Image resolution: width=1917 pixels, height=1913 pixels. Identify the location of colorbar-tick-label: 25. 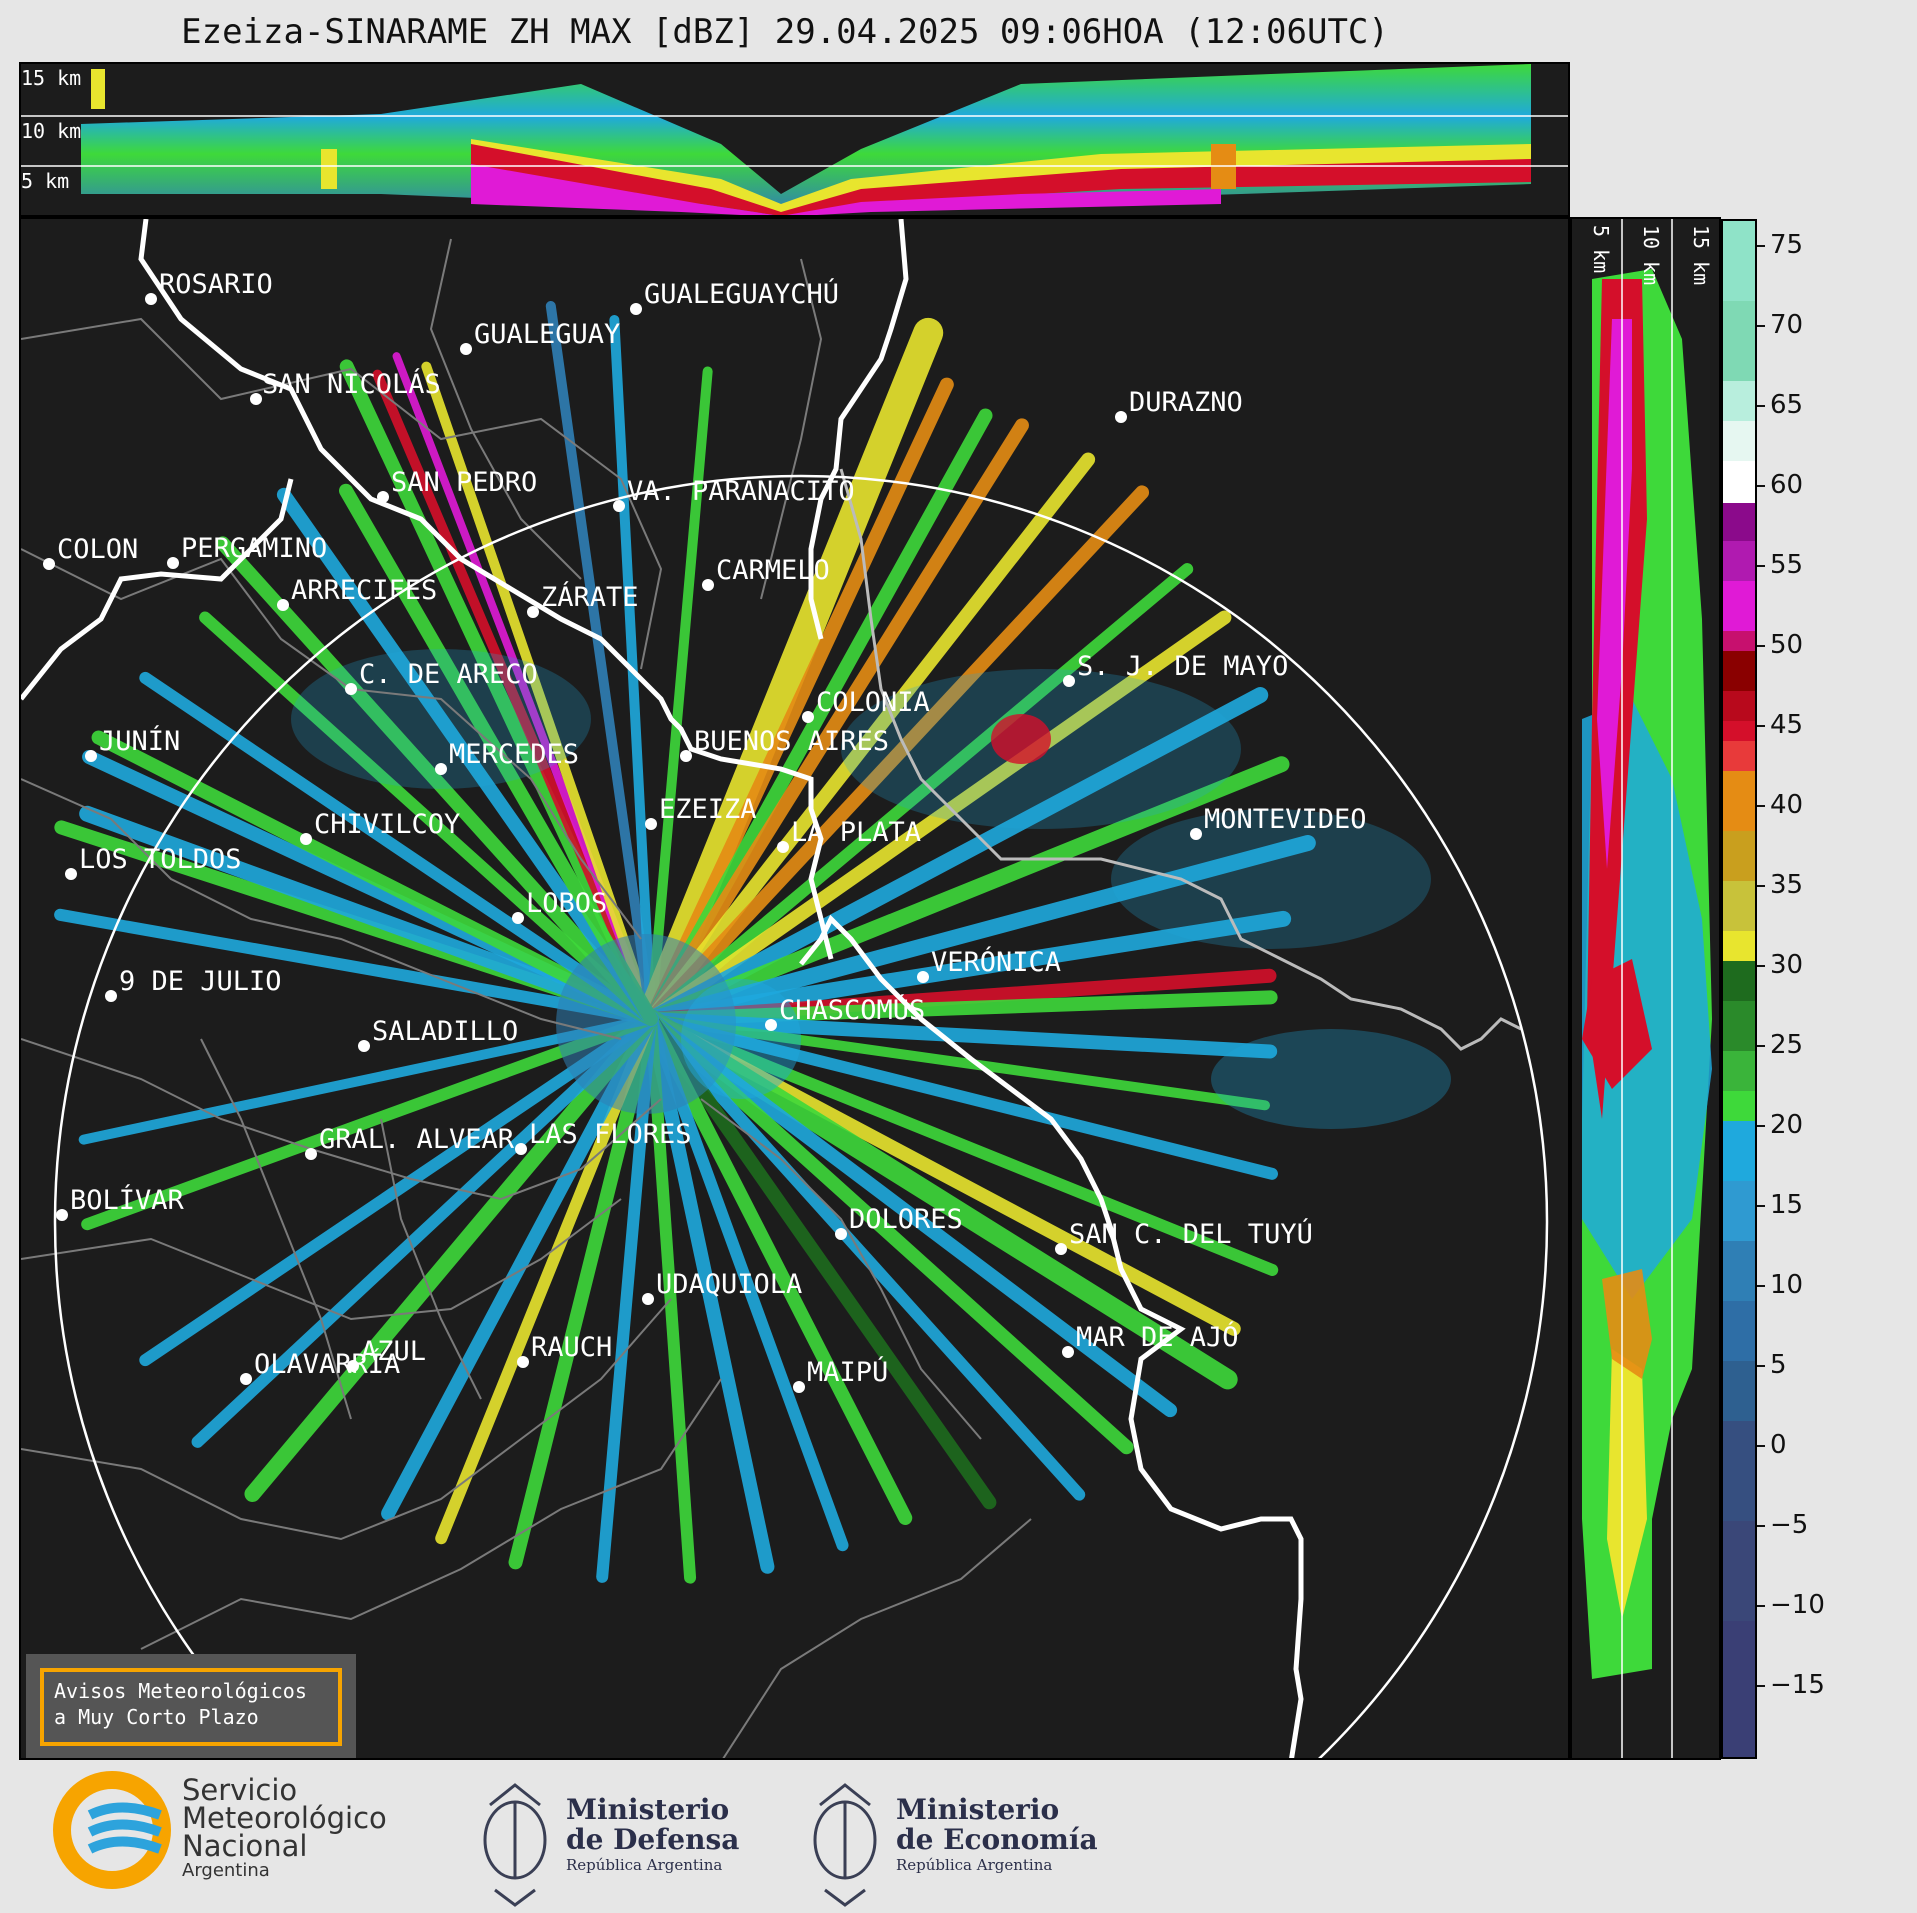
(1787, 1045).